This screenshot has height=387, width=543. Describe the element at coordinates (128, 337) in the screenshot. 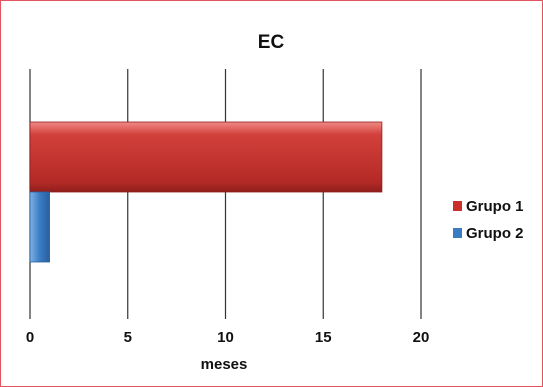

I see `x-tick-label-1: 5` at that location.